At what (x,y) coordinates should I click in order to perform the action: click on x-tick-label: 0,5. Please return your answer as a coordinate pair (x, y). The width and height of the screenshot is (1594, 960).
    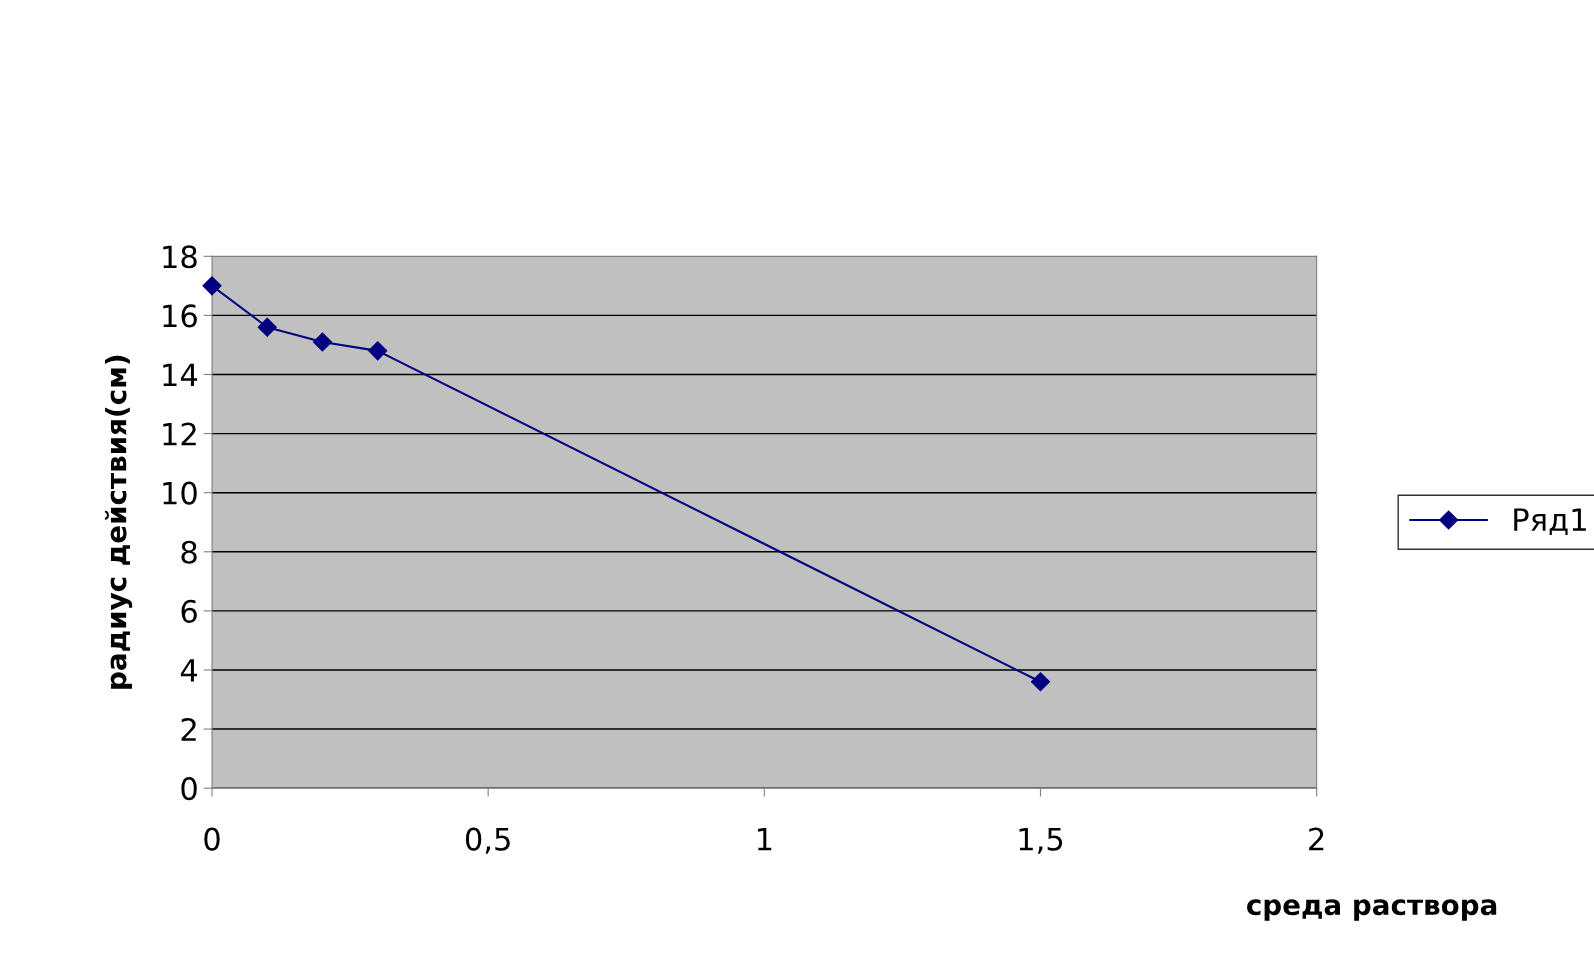
    Looking at the image, I should click on (487, 840).